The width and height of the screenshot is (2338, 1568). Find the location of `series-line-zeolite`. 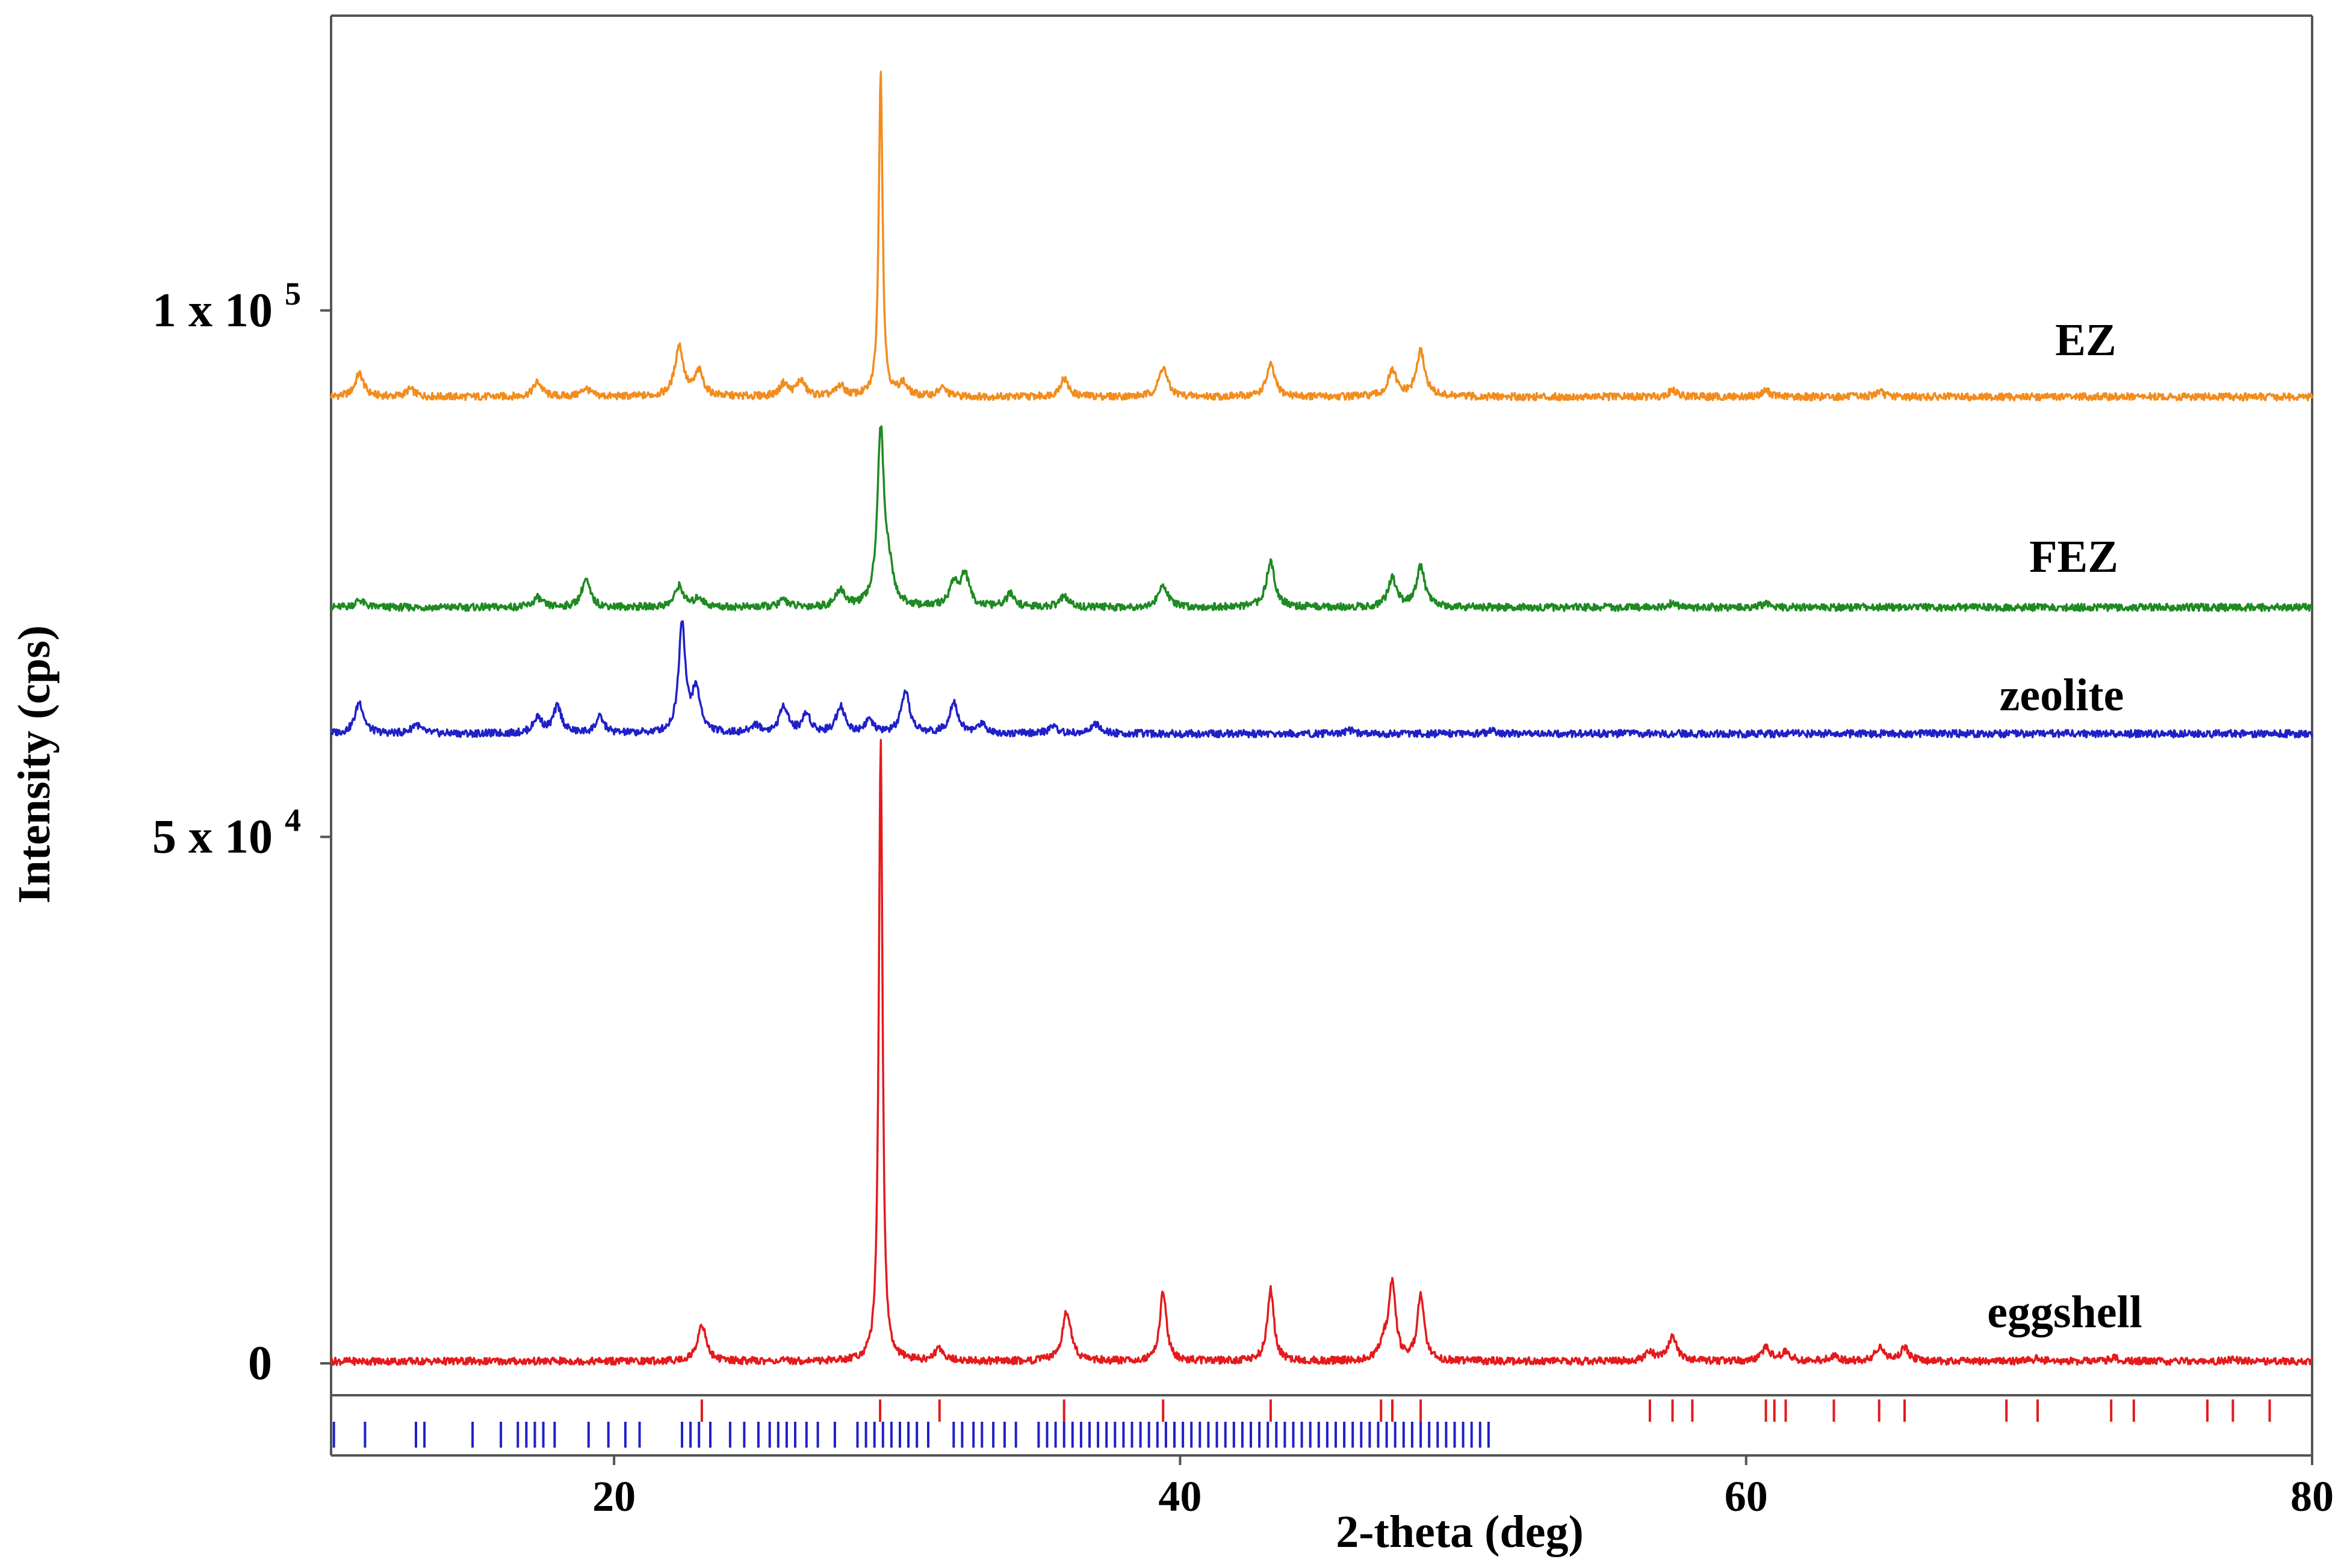

series-line-zeolite is located at coordinates (1321, 679).